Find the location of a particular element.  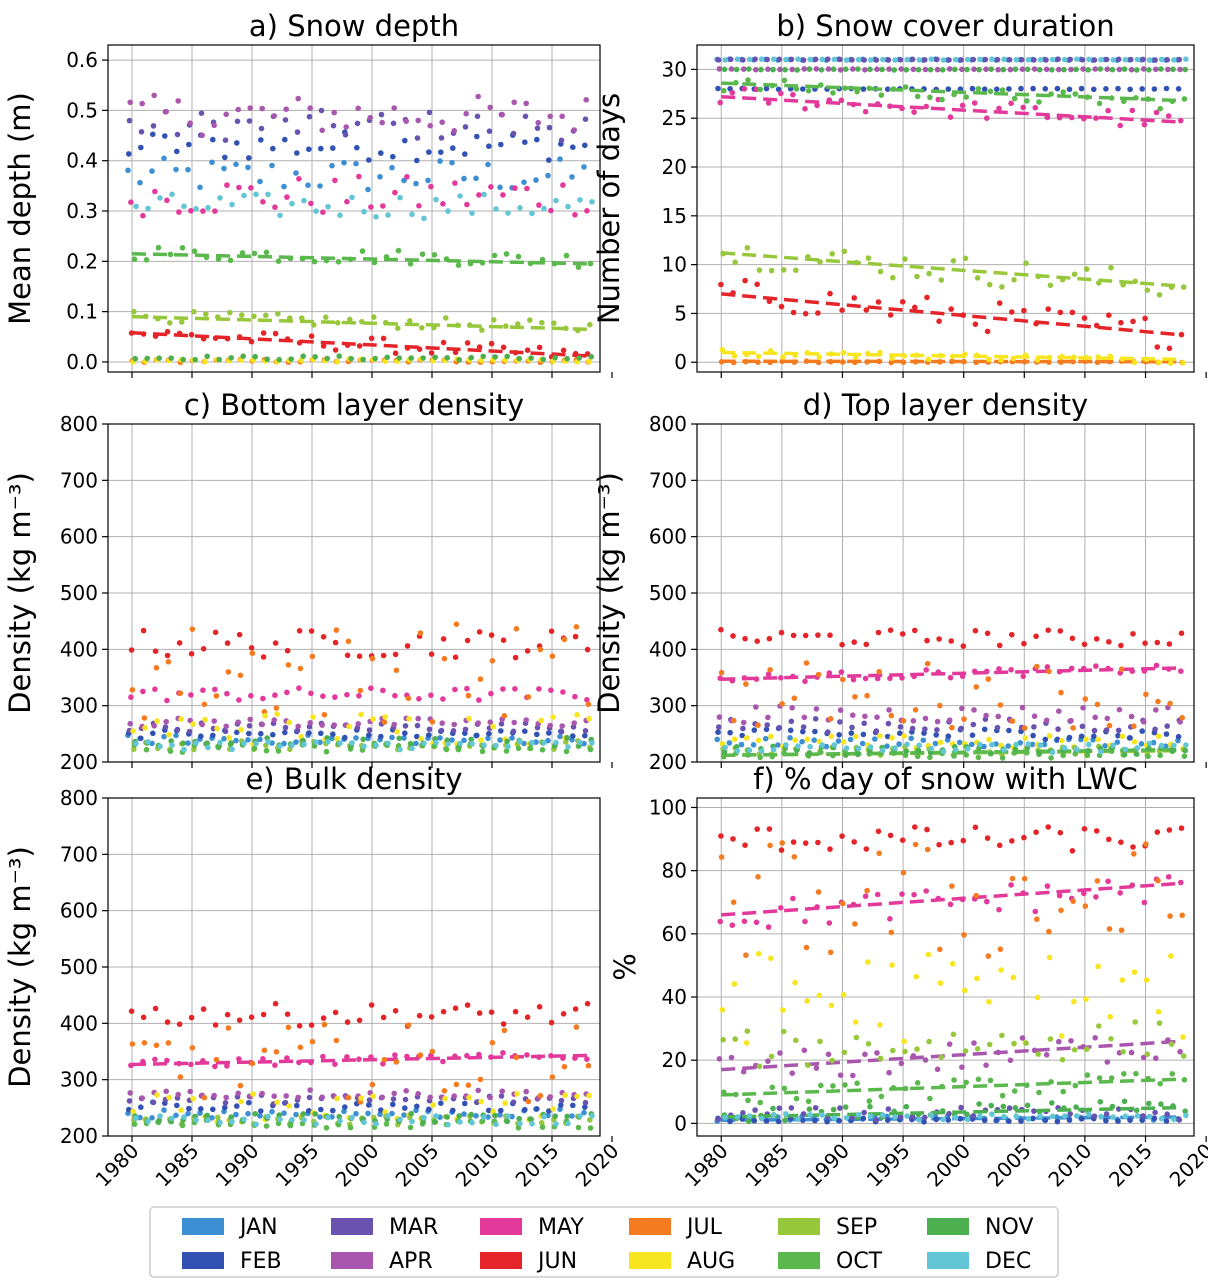

legend-label: MAY is located at coordinates (561, 1227).